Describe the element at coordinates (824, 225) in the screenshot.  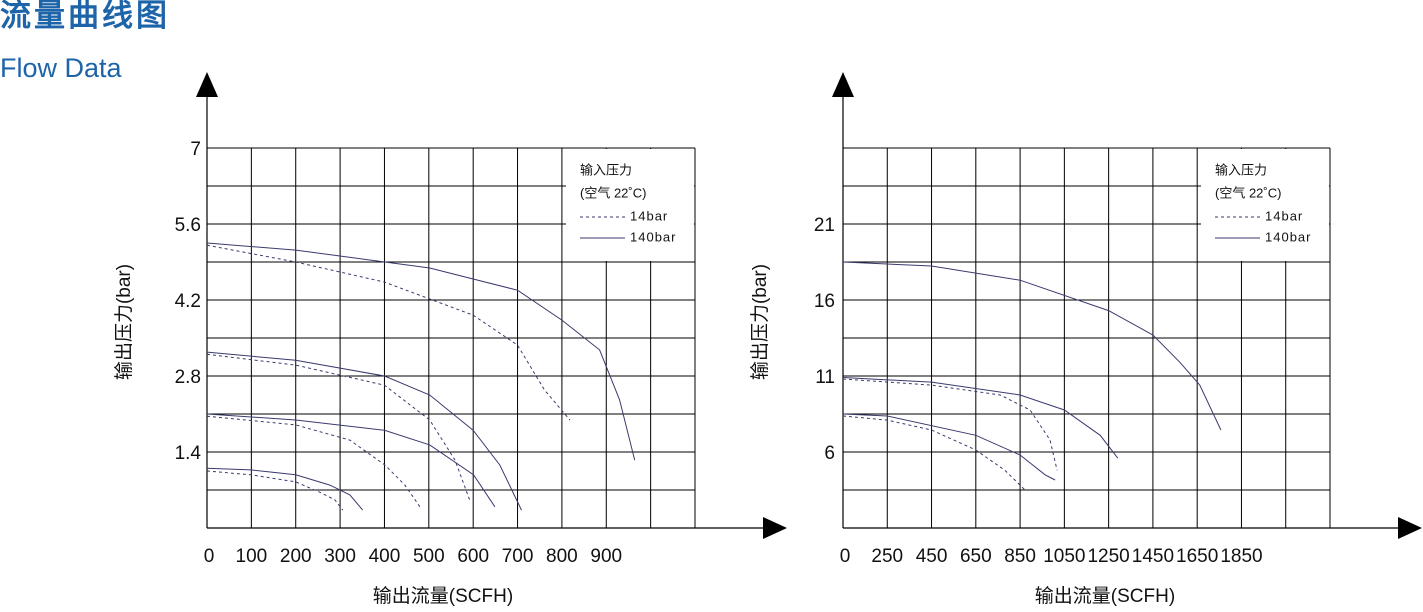
I see `y-tick-label: 21` at that location.